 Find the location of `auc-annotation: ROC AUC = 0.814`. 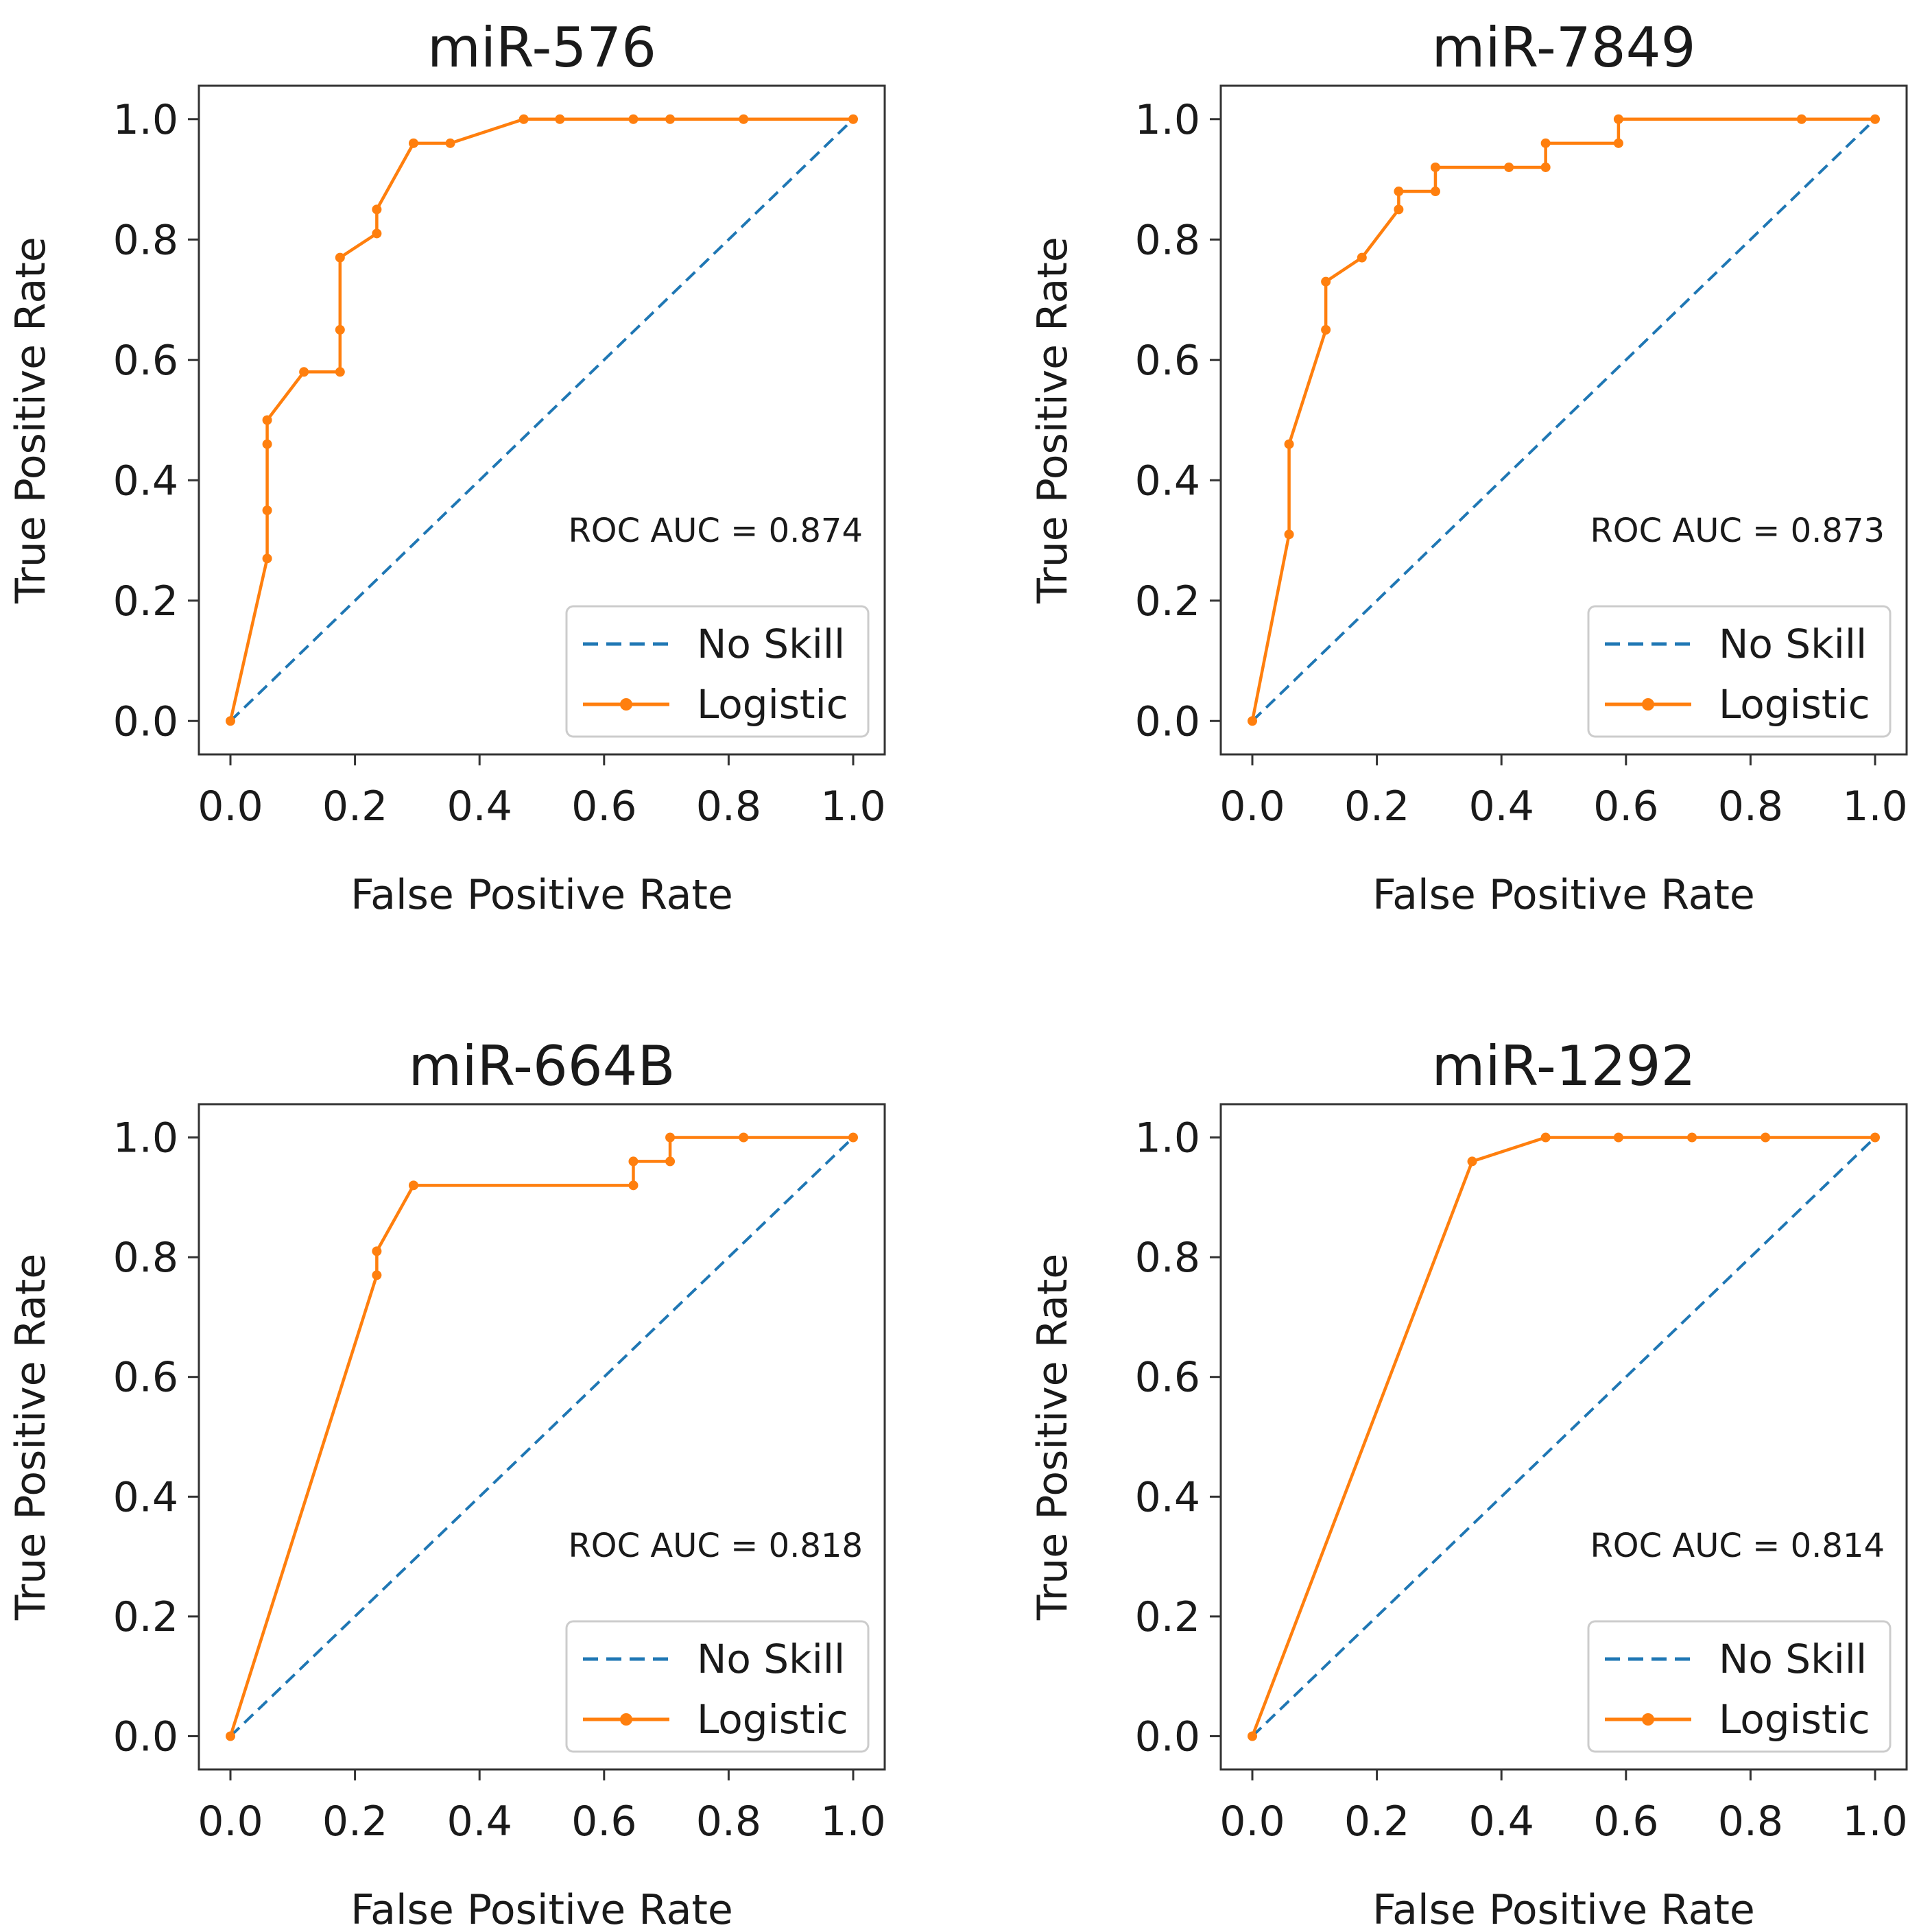

auc-annotation: ROC AUC = 0.814 is located at coordinates (1738, 1546).